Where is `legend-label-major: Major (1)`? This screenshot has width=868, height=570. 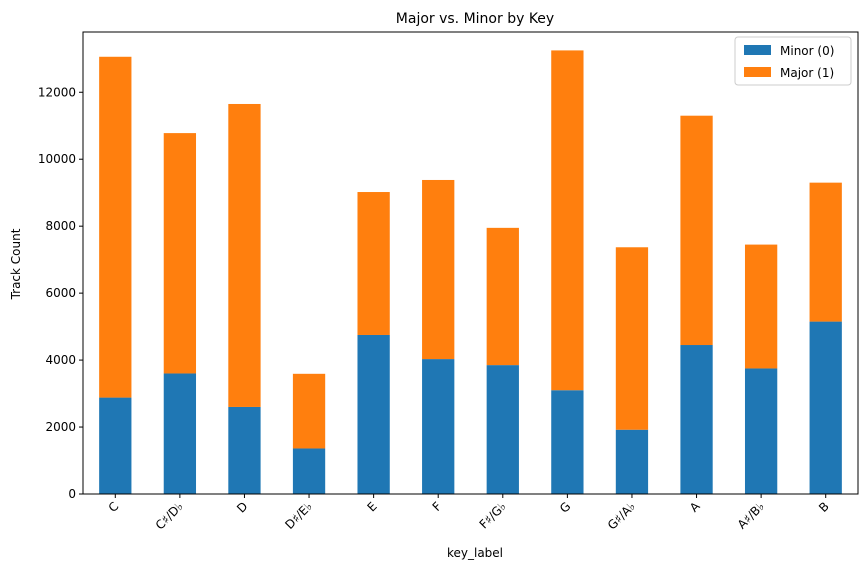
legend-label-major: Major (1) is located at coordinates (807, 73).